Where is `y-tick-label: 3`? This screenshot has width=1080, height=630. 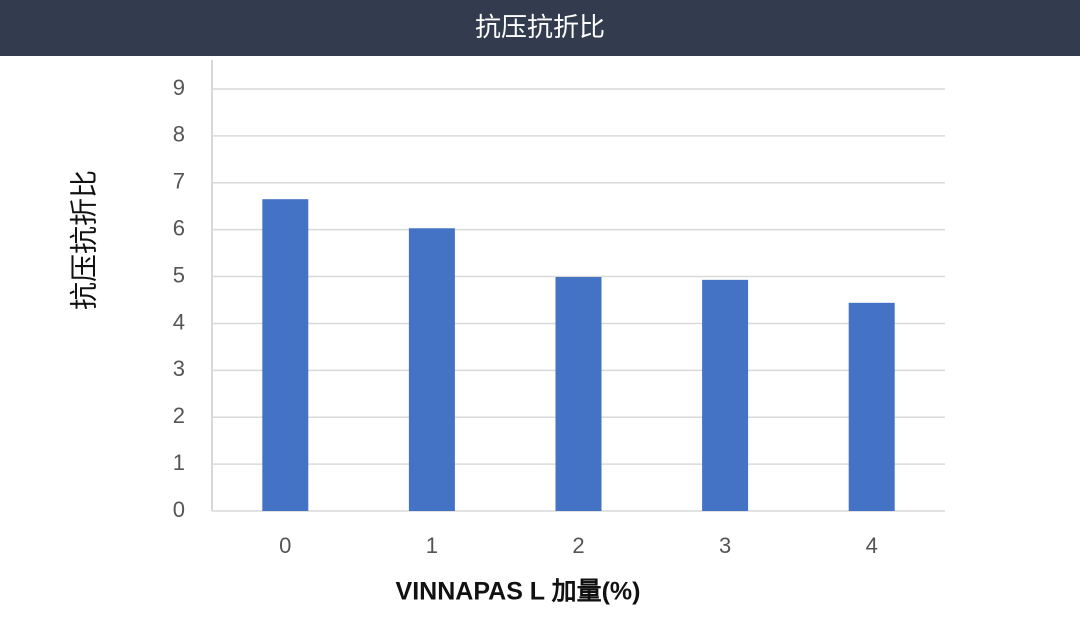
y-tick-label: 3 is located at coordinates (179, 368).